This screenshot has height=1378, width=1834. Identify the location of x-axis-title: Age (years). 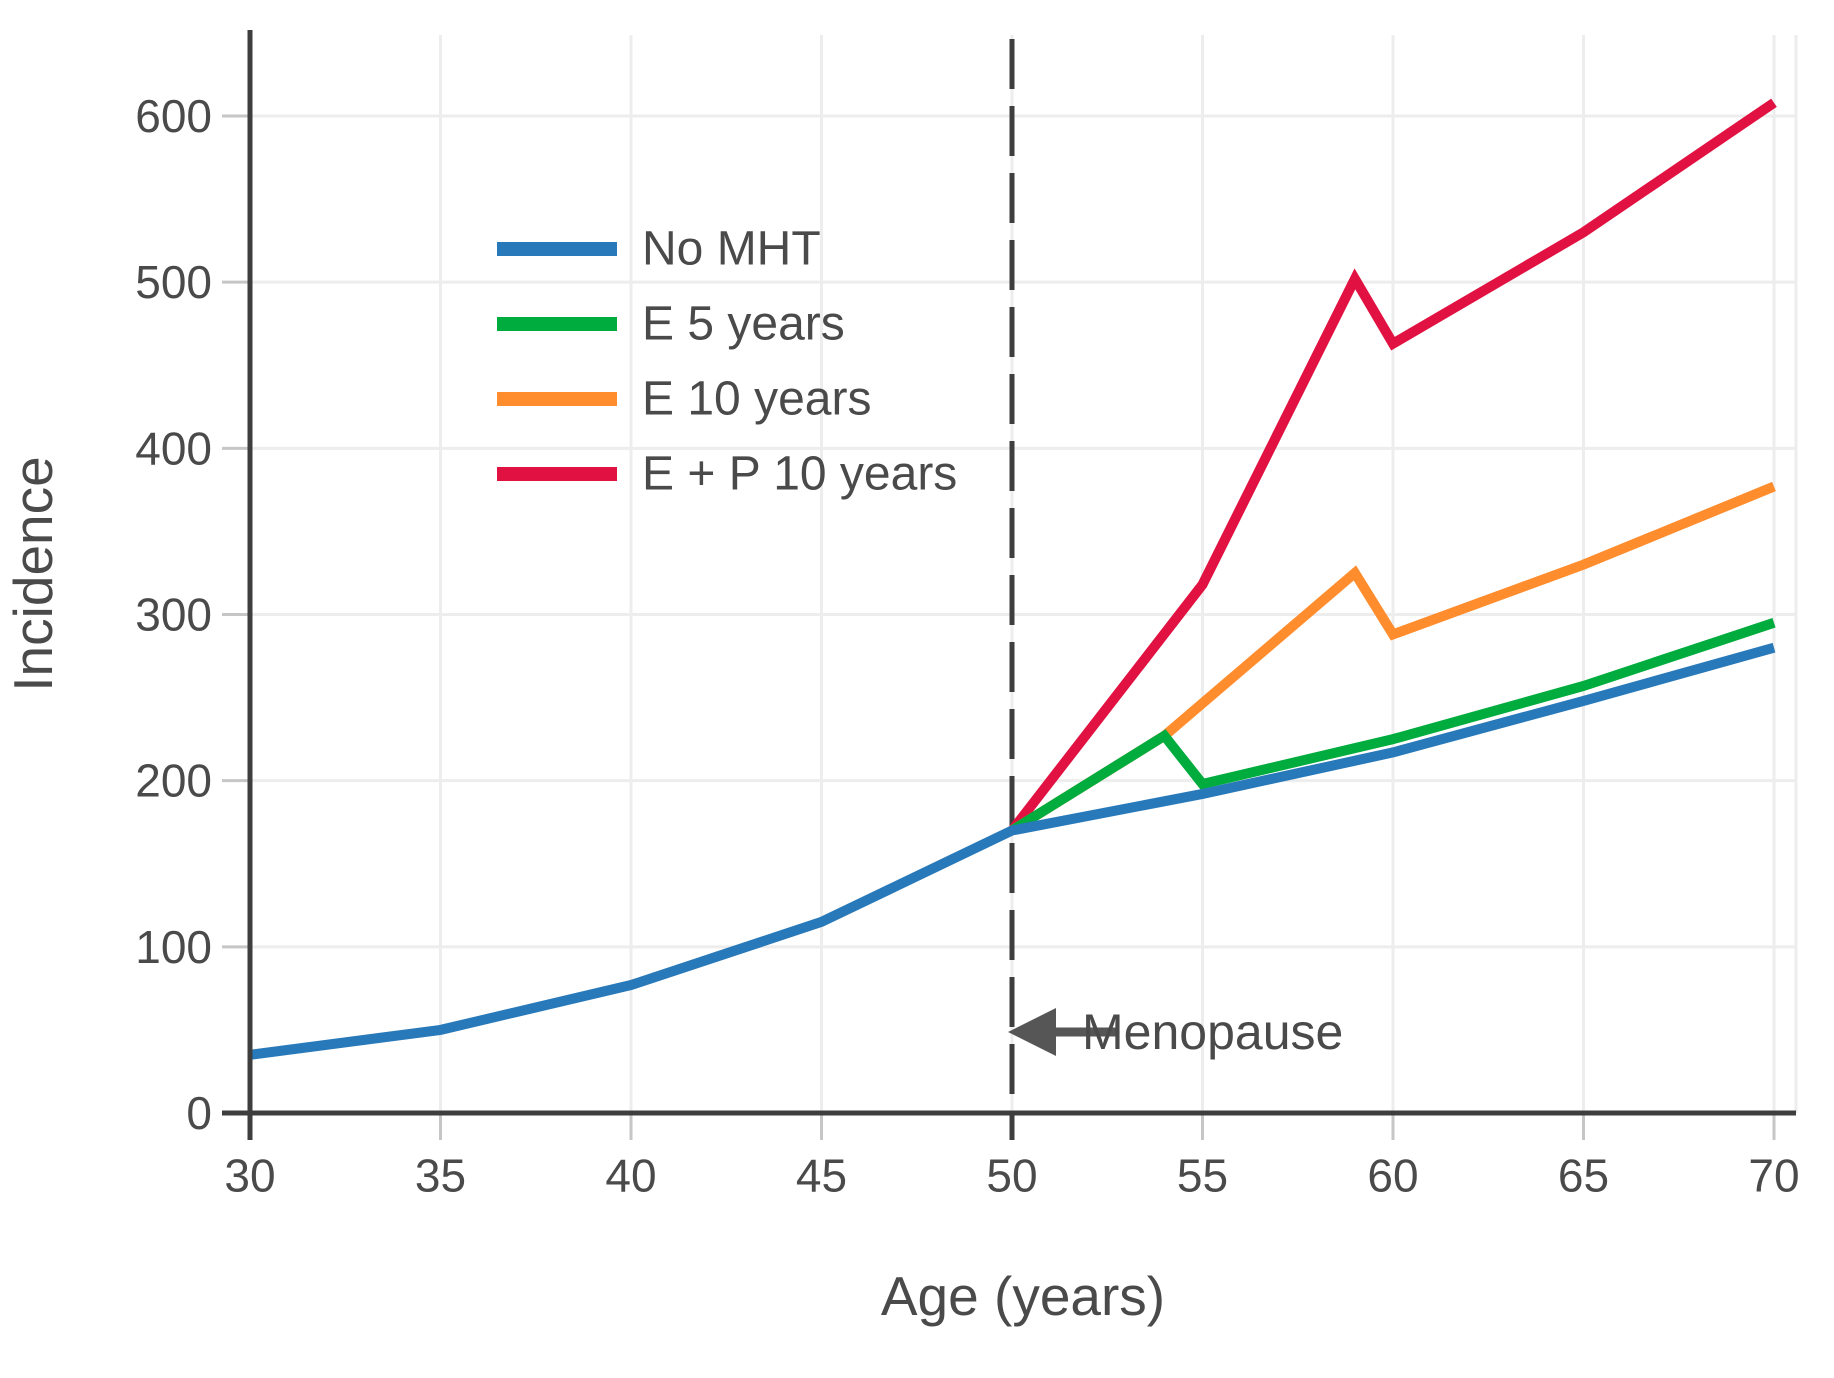
(1023, 1296).